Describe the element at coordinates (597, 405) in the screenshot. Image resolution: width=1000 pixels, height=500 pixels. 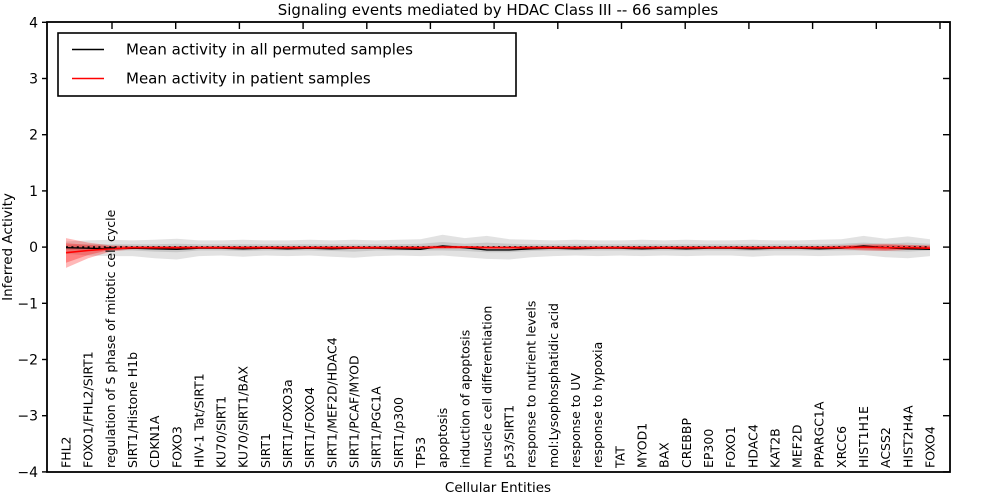
I see `x-tick-label: response to hypoxia` at that location.